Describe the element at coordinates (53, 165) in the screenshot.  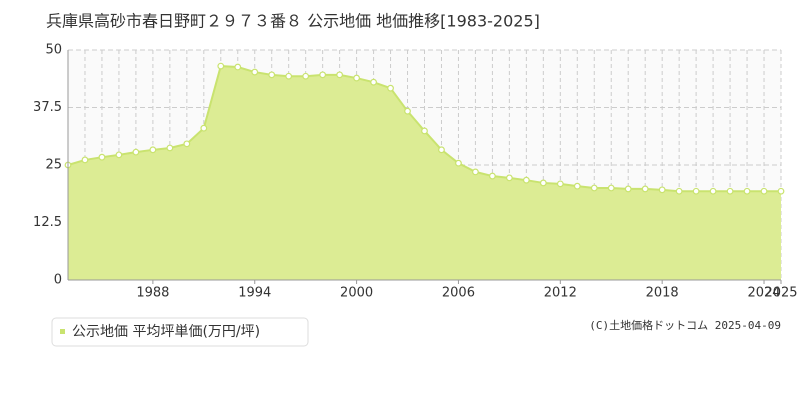
I see `y-tick-label: 25` at that location.